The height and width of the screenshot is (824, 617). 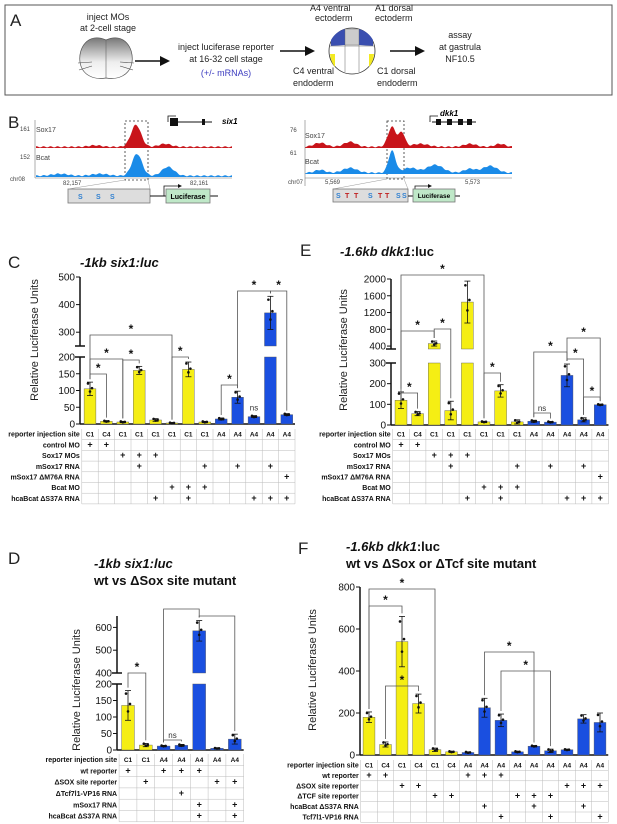 I want to click on luciferase-label: Luciferase, so click(x=187, y=197).